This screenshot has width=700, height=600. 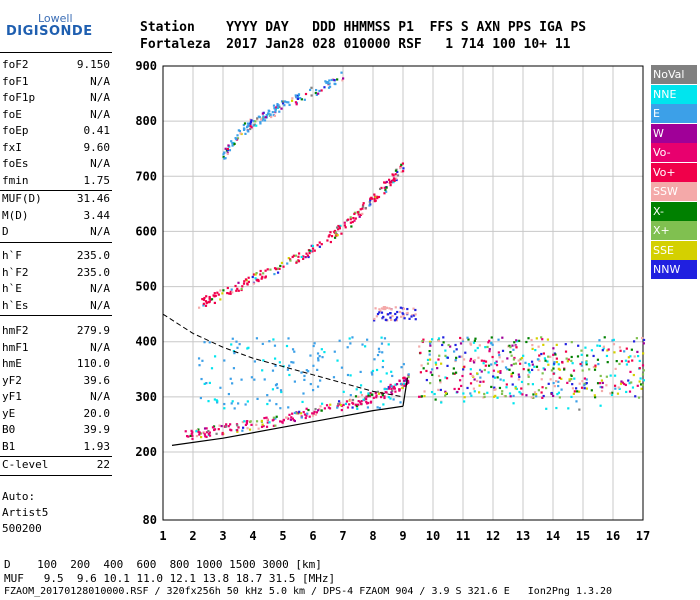 I want to click on param-fof1: foF1 N/A, so click(x=56, y=81).